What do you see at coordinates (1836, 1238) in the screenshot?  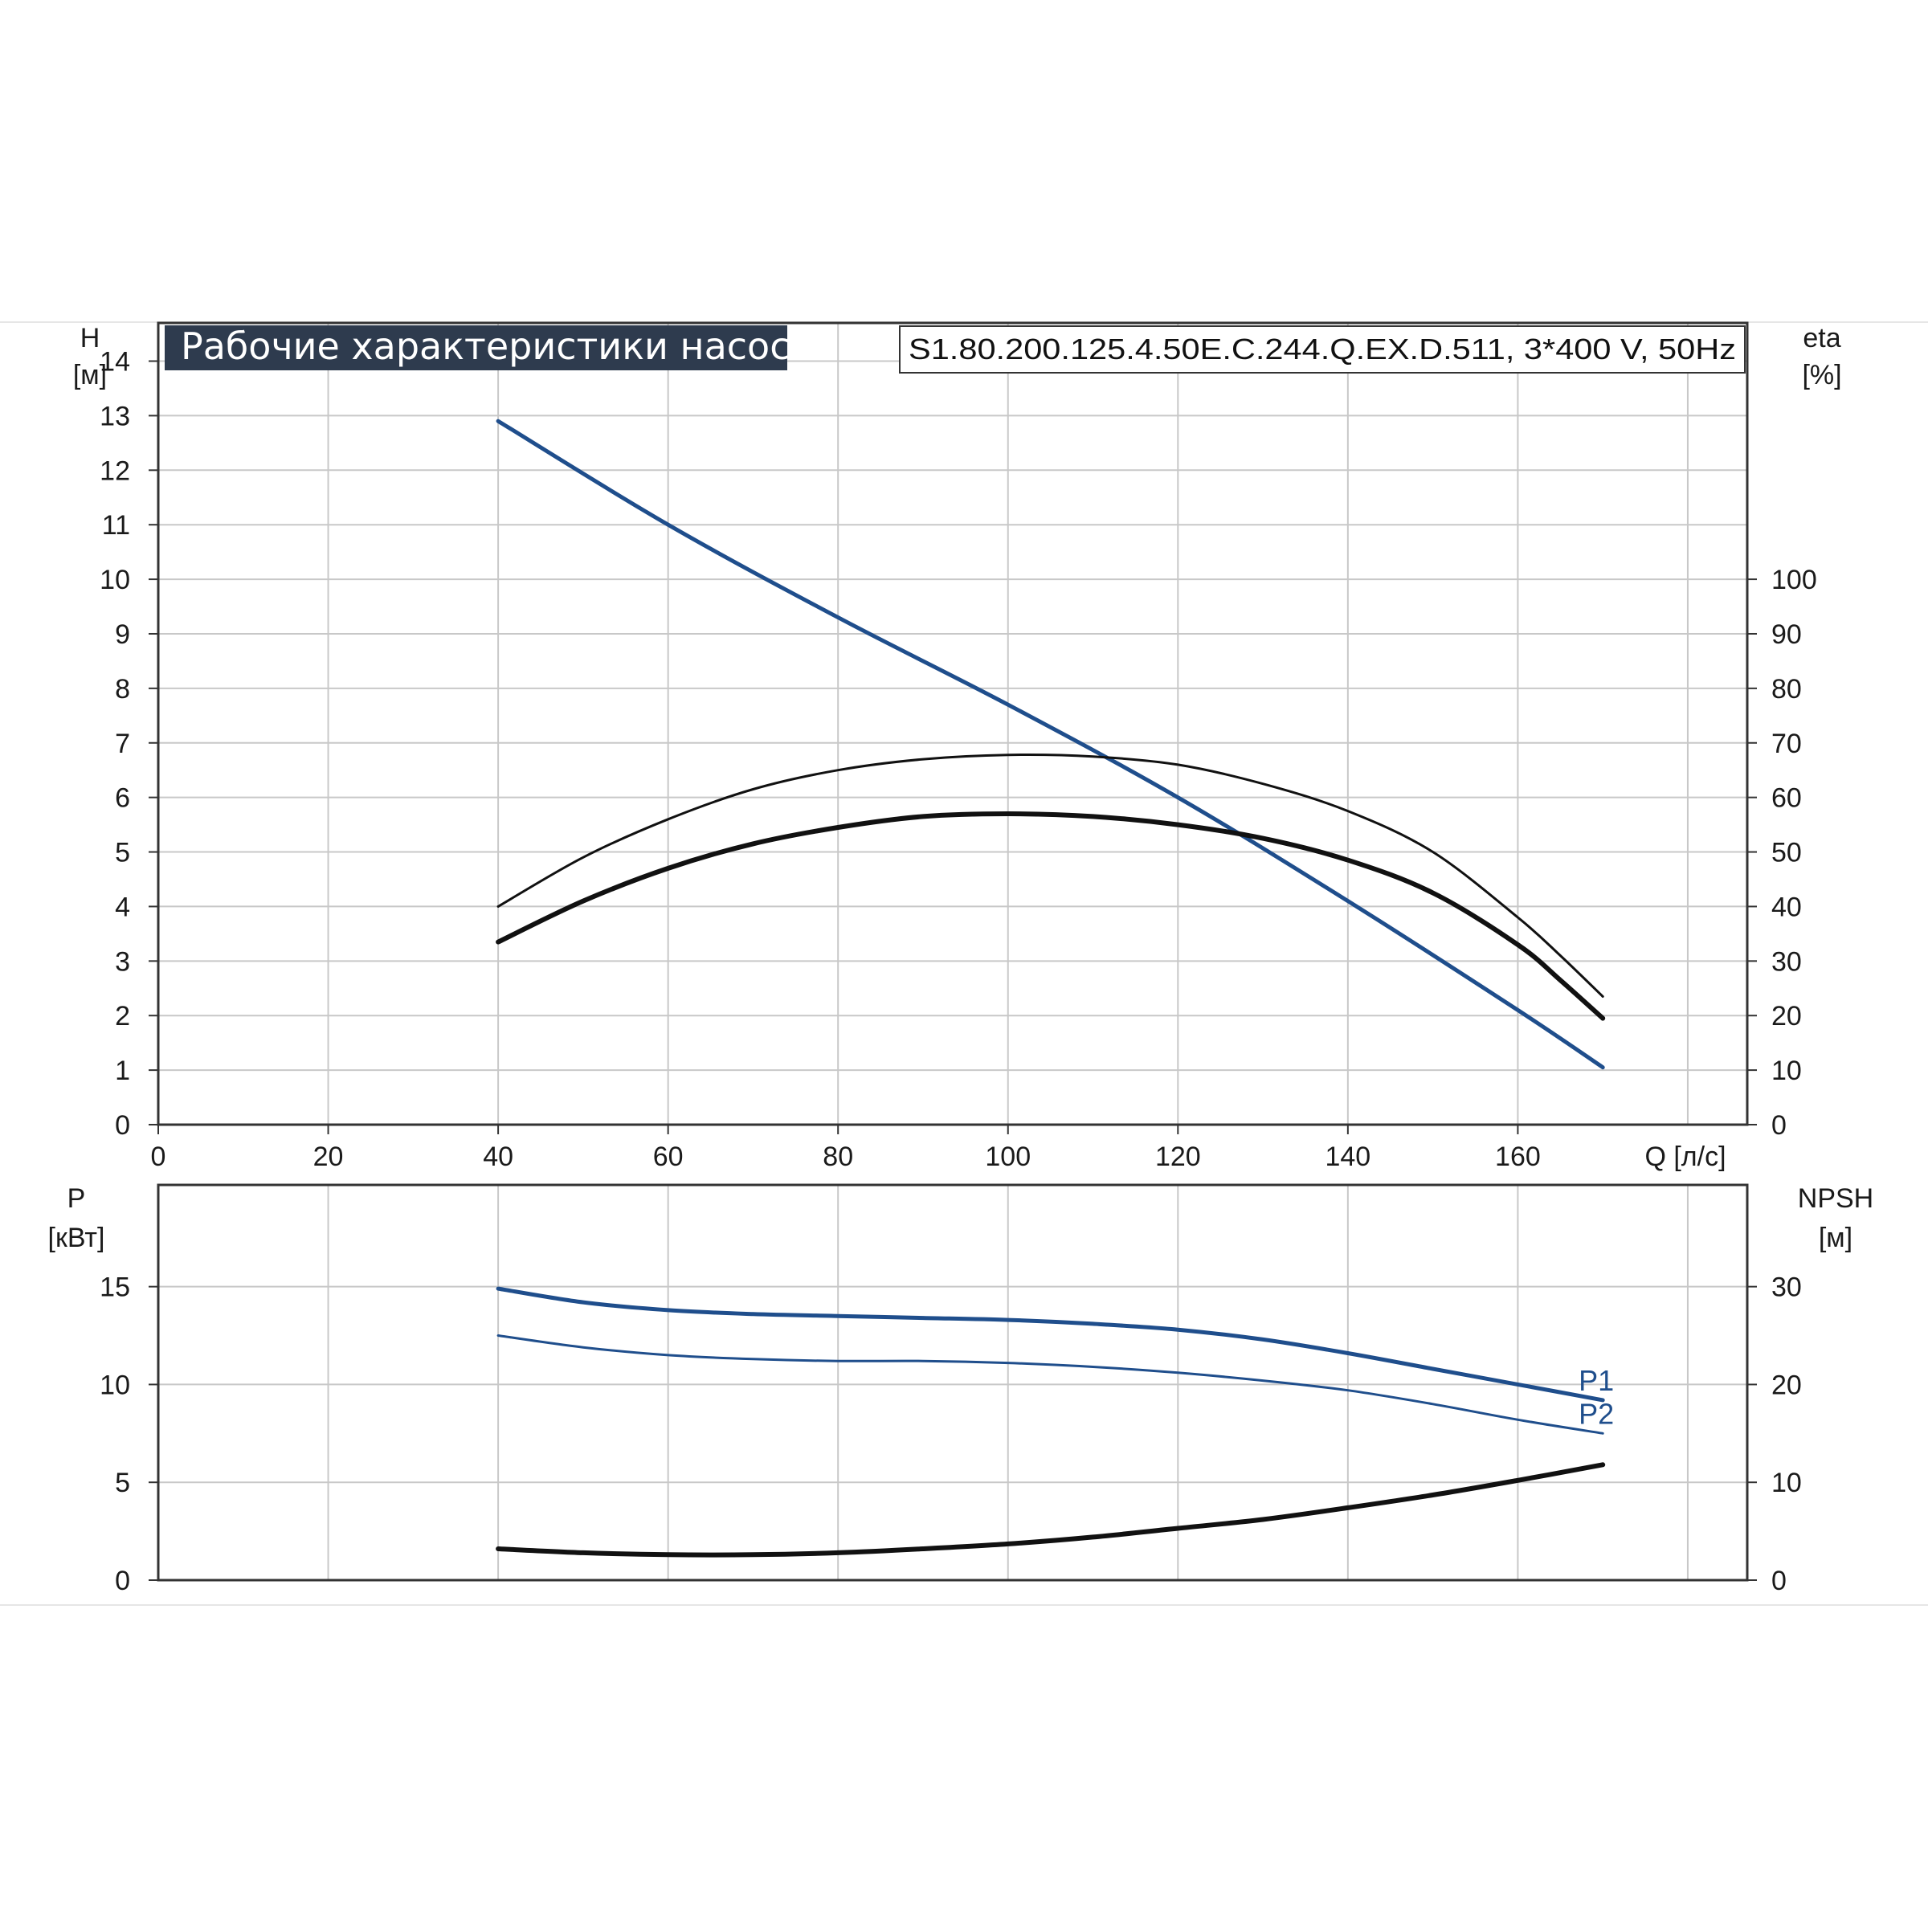 I see `npsh-axis-unit: [м]` at bounding box center [1836, 1238].